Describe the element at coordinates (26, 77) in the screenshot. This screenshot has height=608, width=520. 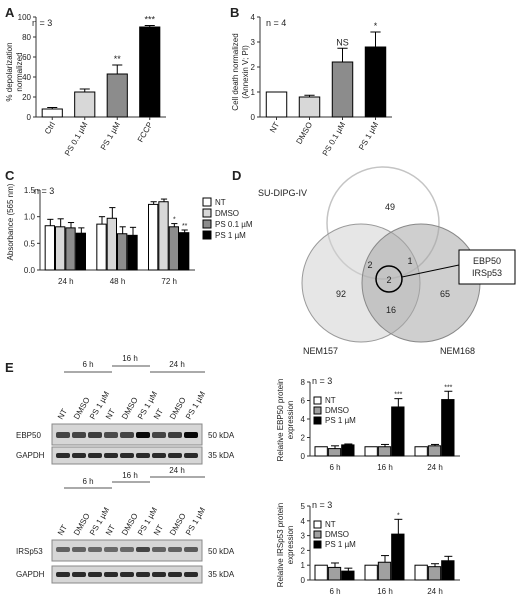
I see `chart-a-y-tick-label: 40` at that location.